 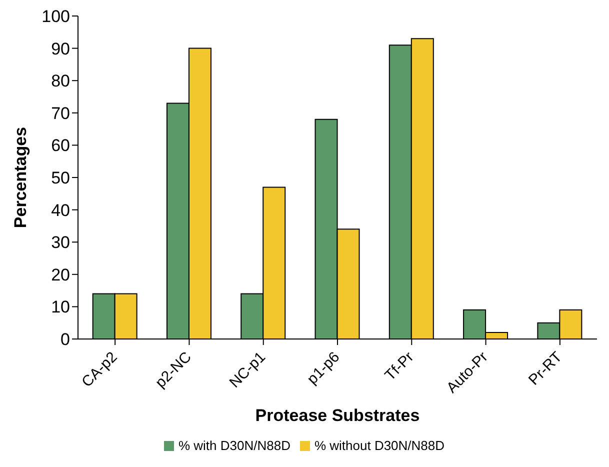 What do you see at coordinates (60, 48) in the screenshot?
I see `y-tick-label: 90` at bounding box center [60, 48].